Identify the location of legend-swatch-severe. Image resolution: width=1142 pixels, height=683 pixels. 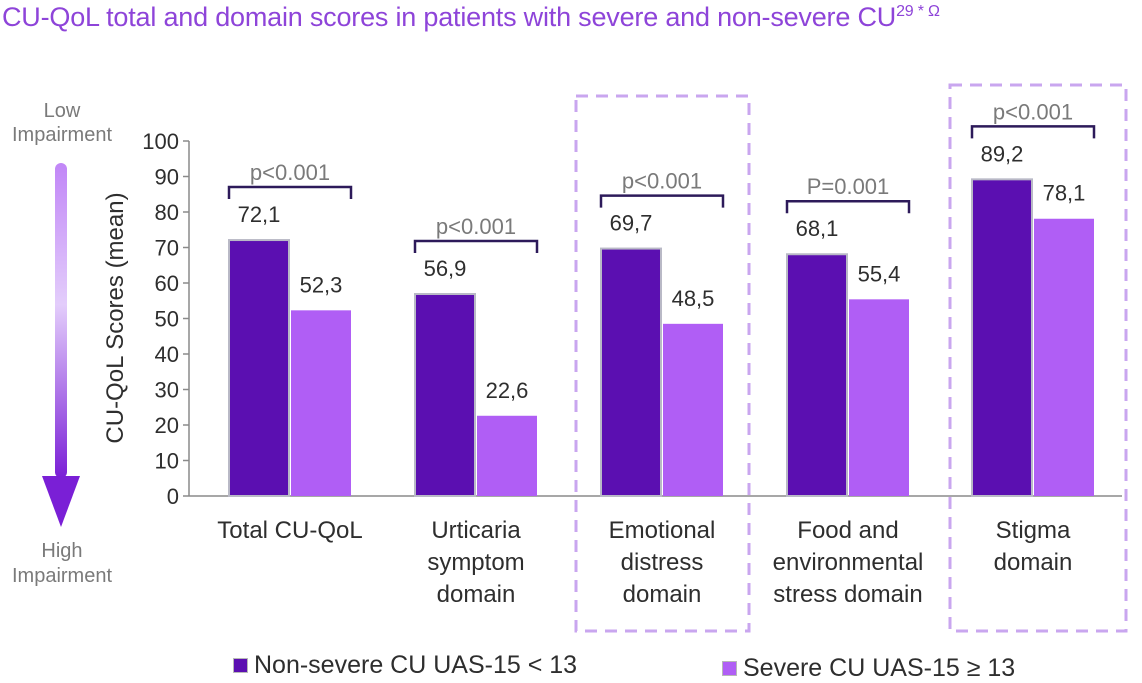
(729, 668).